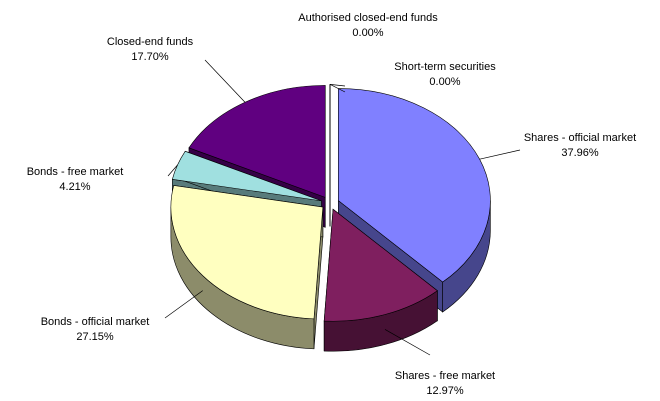  Describe the element at coordinates (75, 172) in the screenshot. I see `slice-label: Bonds - free market` at that location.